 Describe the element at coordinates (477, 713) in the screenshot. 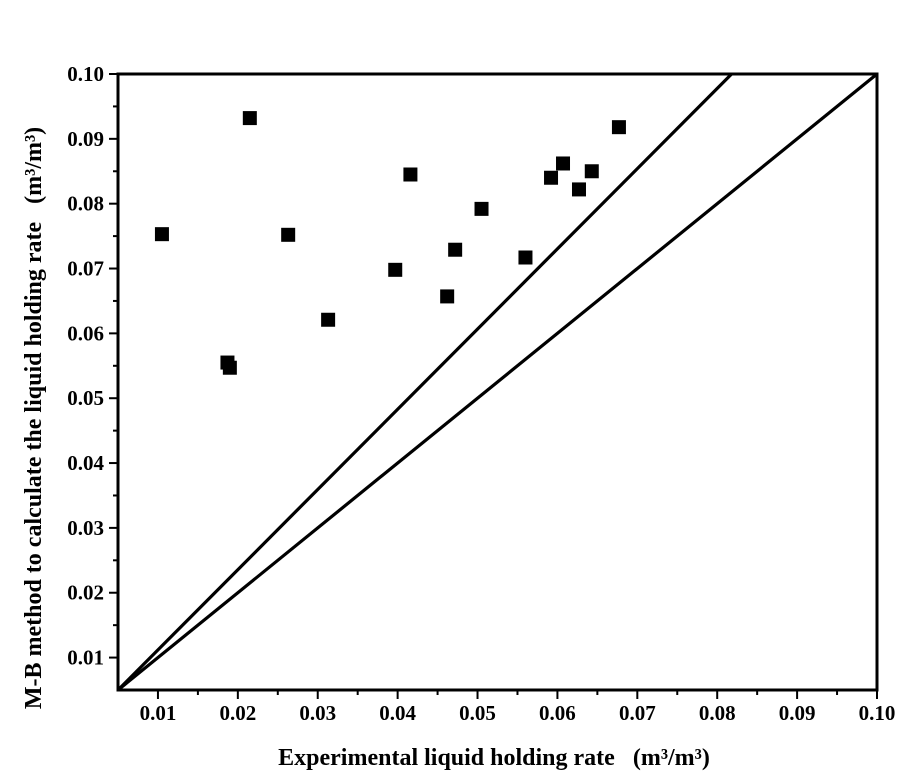

I see `x-tick-label: 0.05` at that location.